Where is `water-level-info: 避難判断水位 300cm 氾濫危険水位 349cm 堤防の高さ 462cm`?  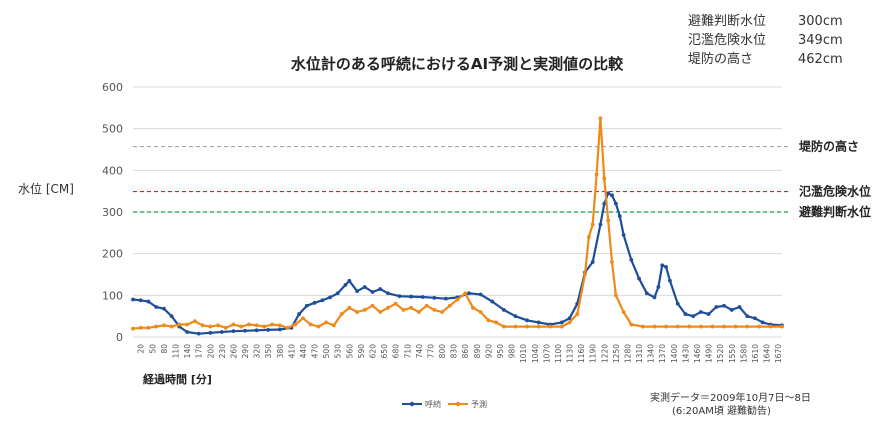 water-level-info: 避難判断水位 300cm 氾濫危険水位 349cm 堤防の高さ 462cm is located at coordinates (765, 40).